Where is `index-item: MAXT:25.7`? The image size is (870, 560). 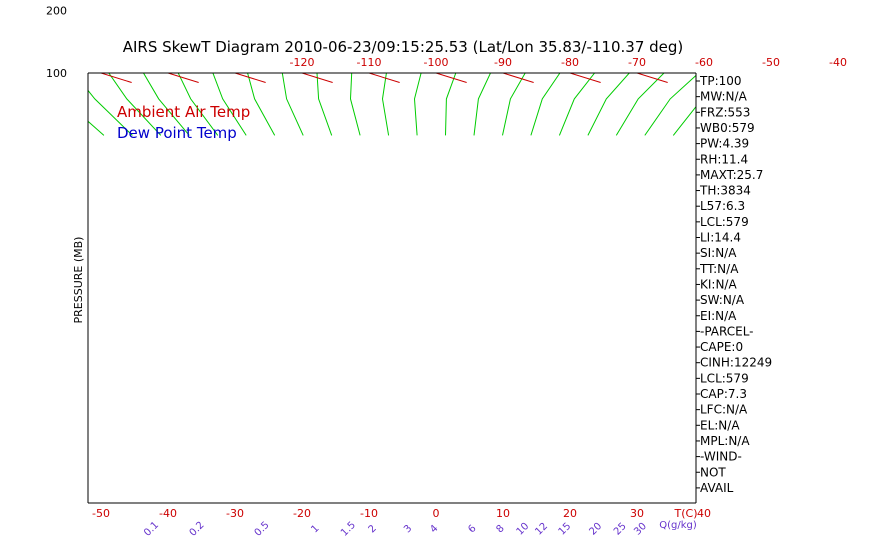
index-item: MAXT:25.7 is located at coordinates (731, 175).